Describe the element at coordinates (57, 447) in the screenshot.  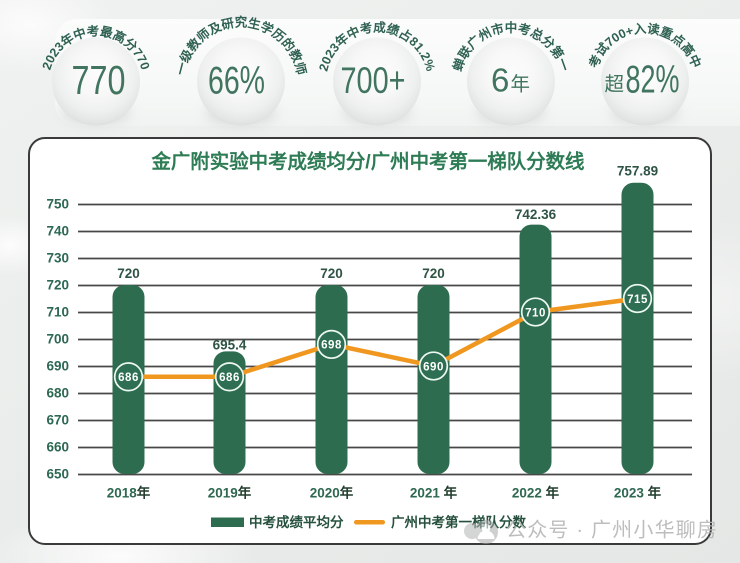
I see `svg-text: 660` at that location.